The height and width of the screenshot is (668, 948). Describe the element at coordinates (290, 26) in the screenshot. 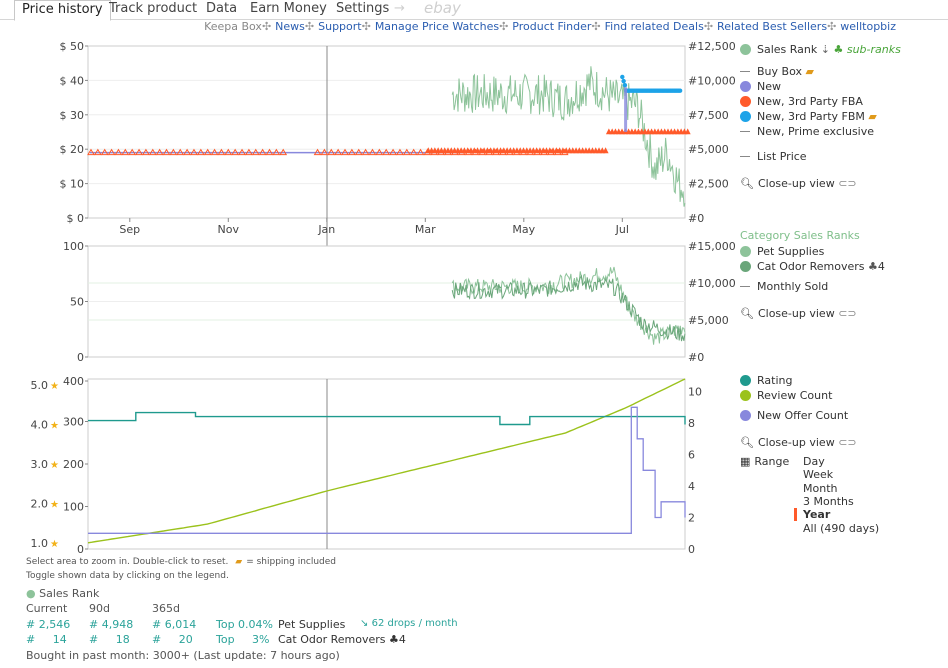

I see `news-link: News` at that location.